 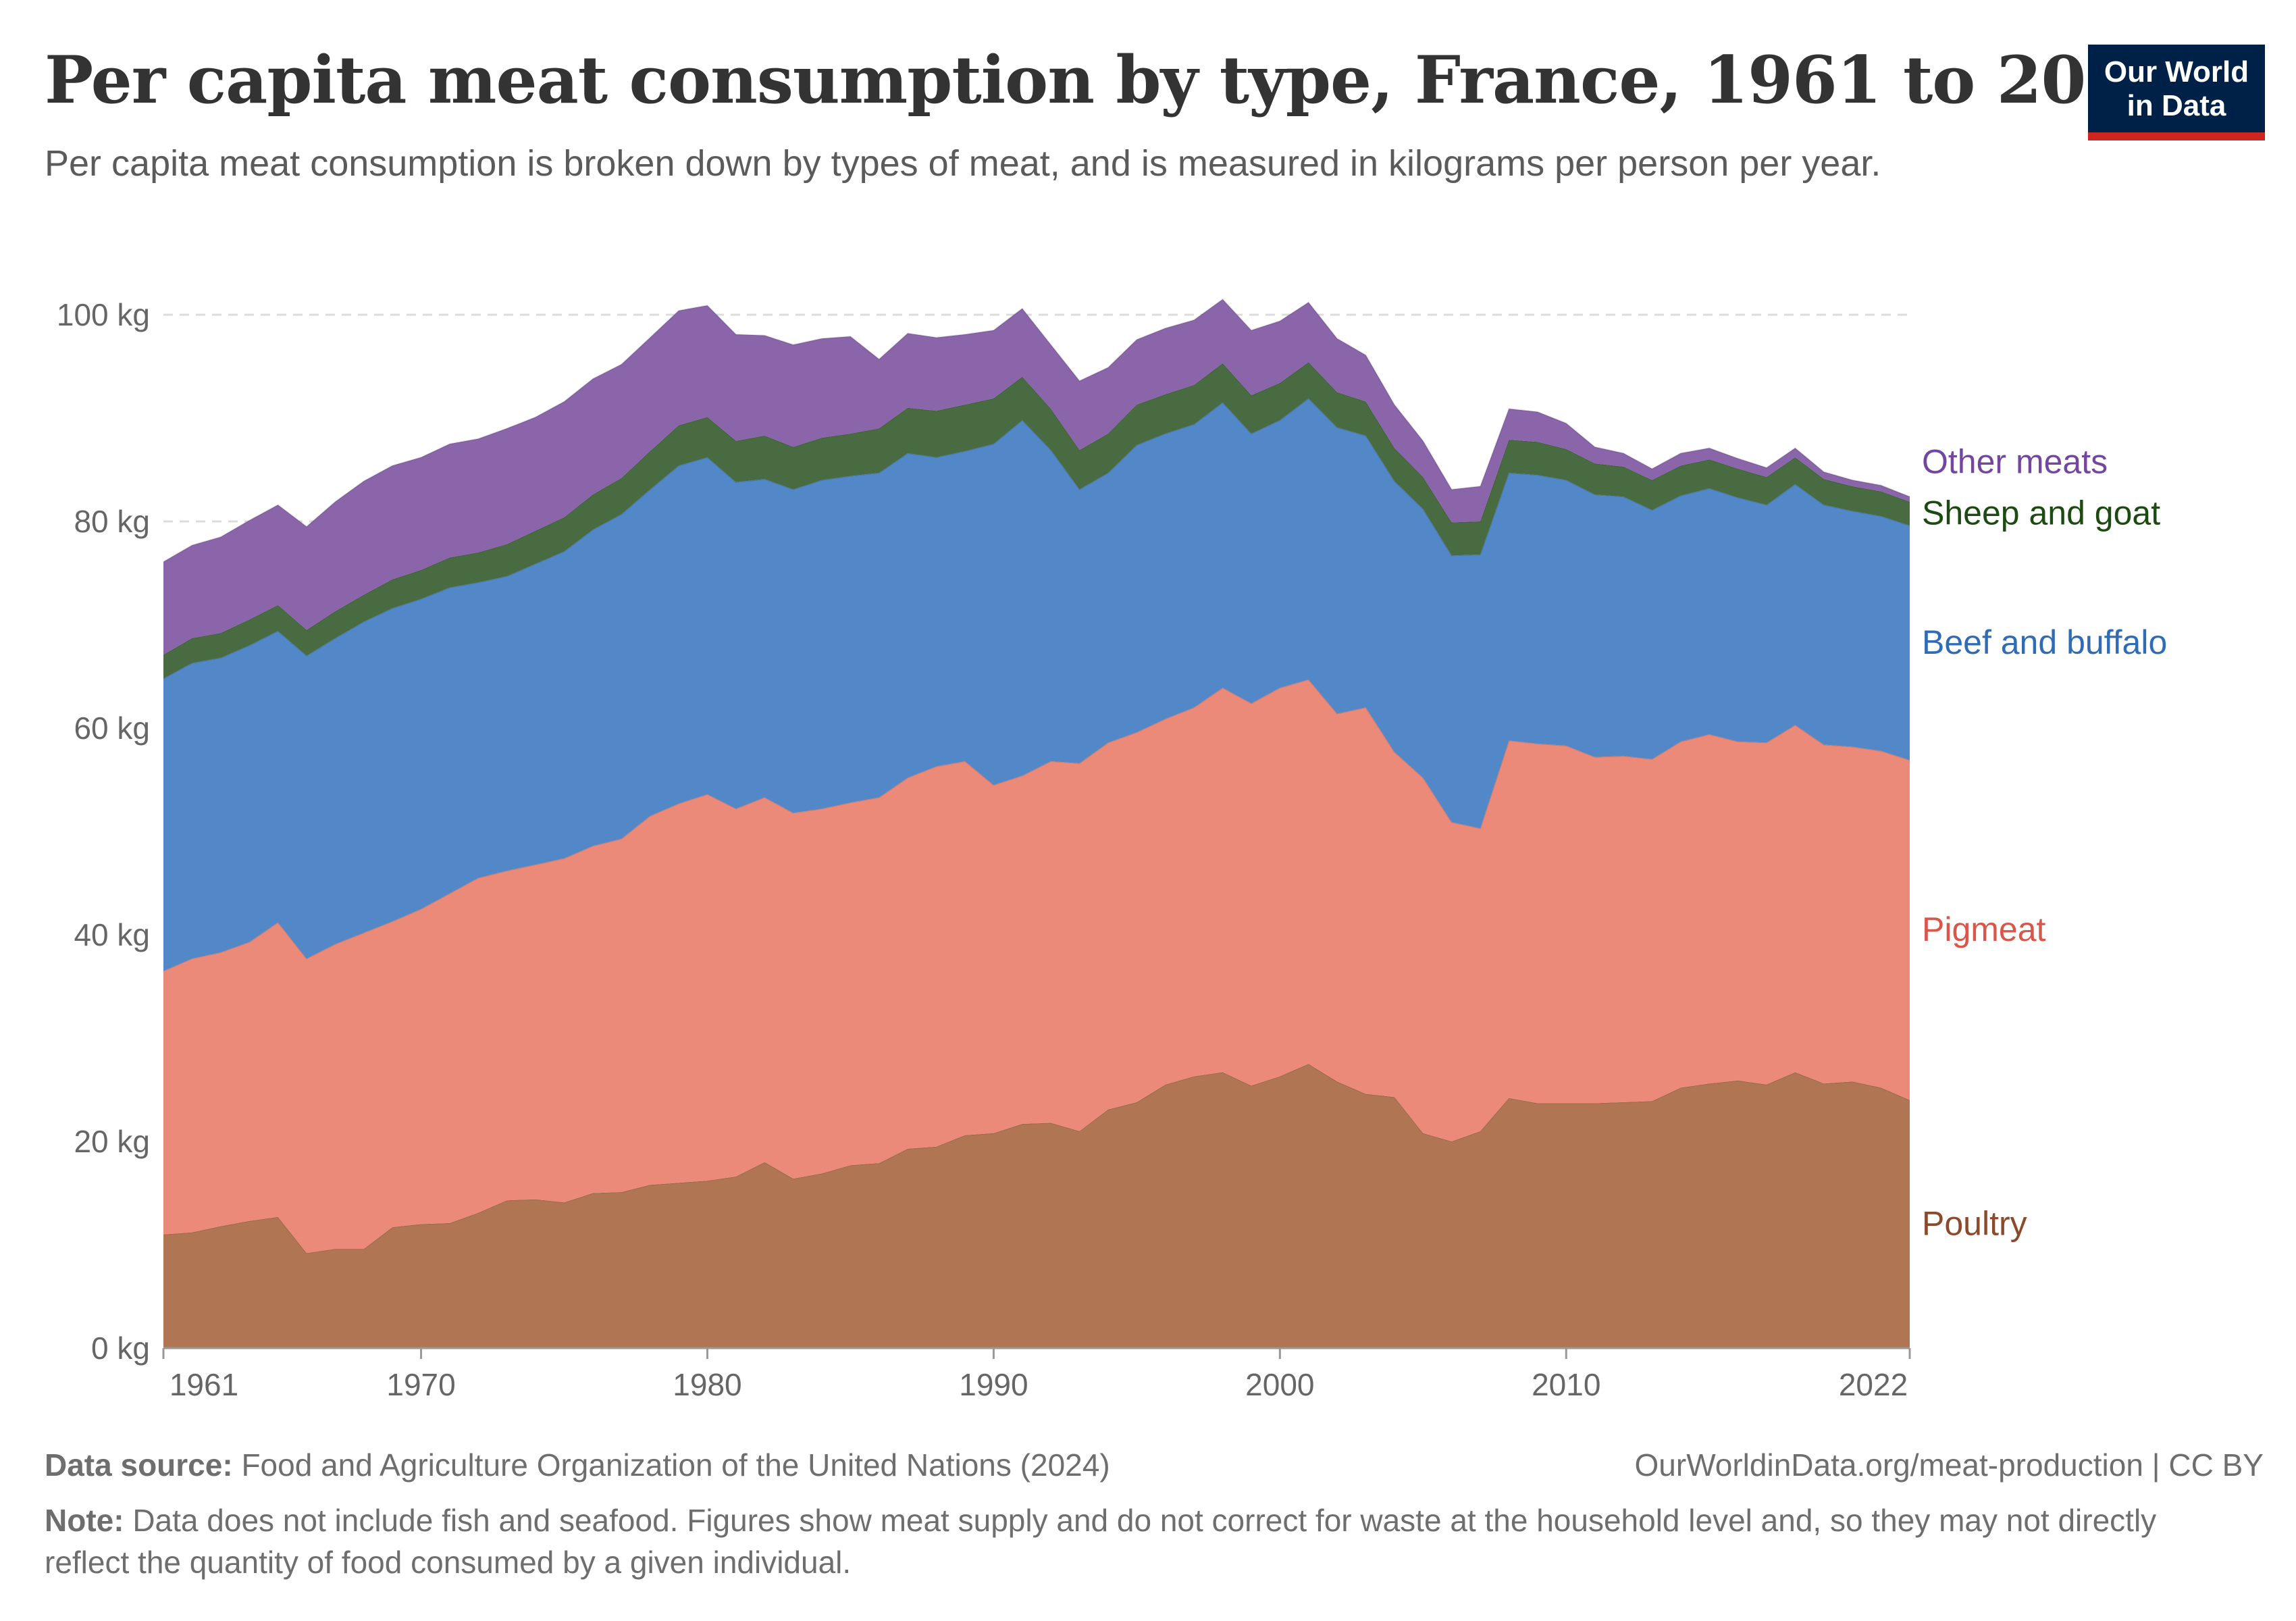 I want to click on y-tick-label: 0 kg, so click(x=120, y=1348).